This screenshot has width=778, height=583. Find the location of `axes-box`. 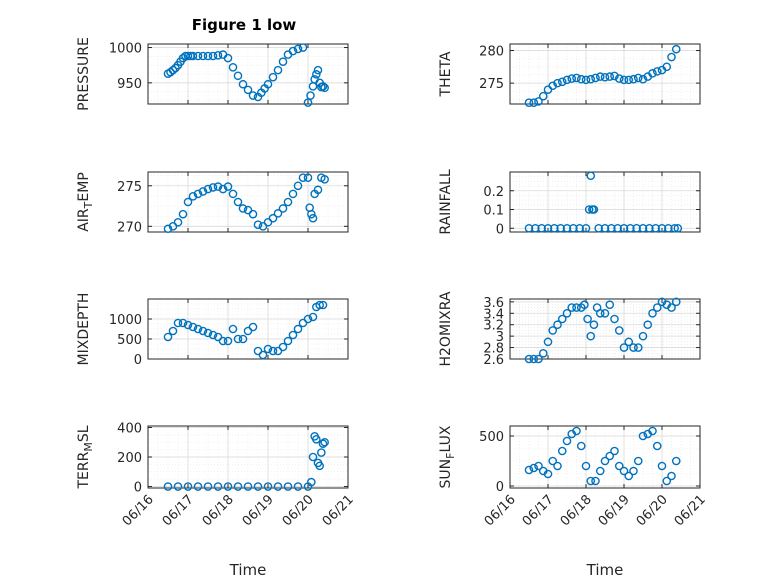

axes-box is located at coordinates (248, 329).